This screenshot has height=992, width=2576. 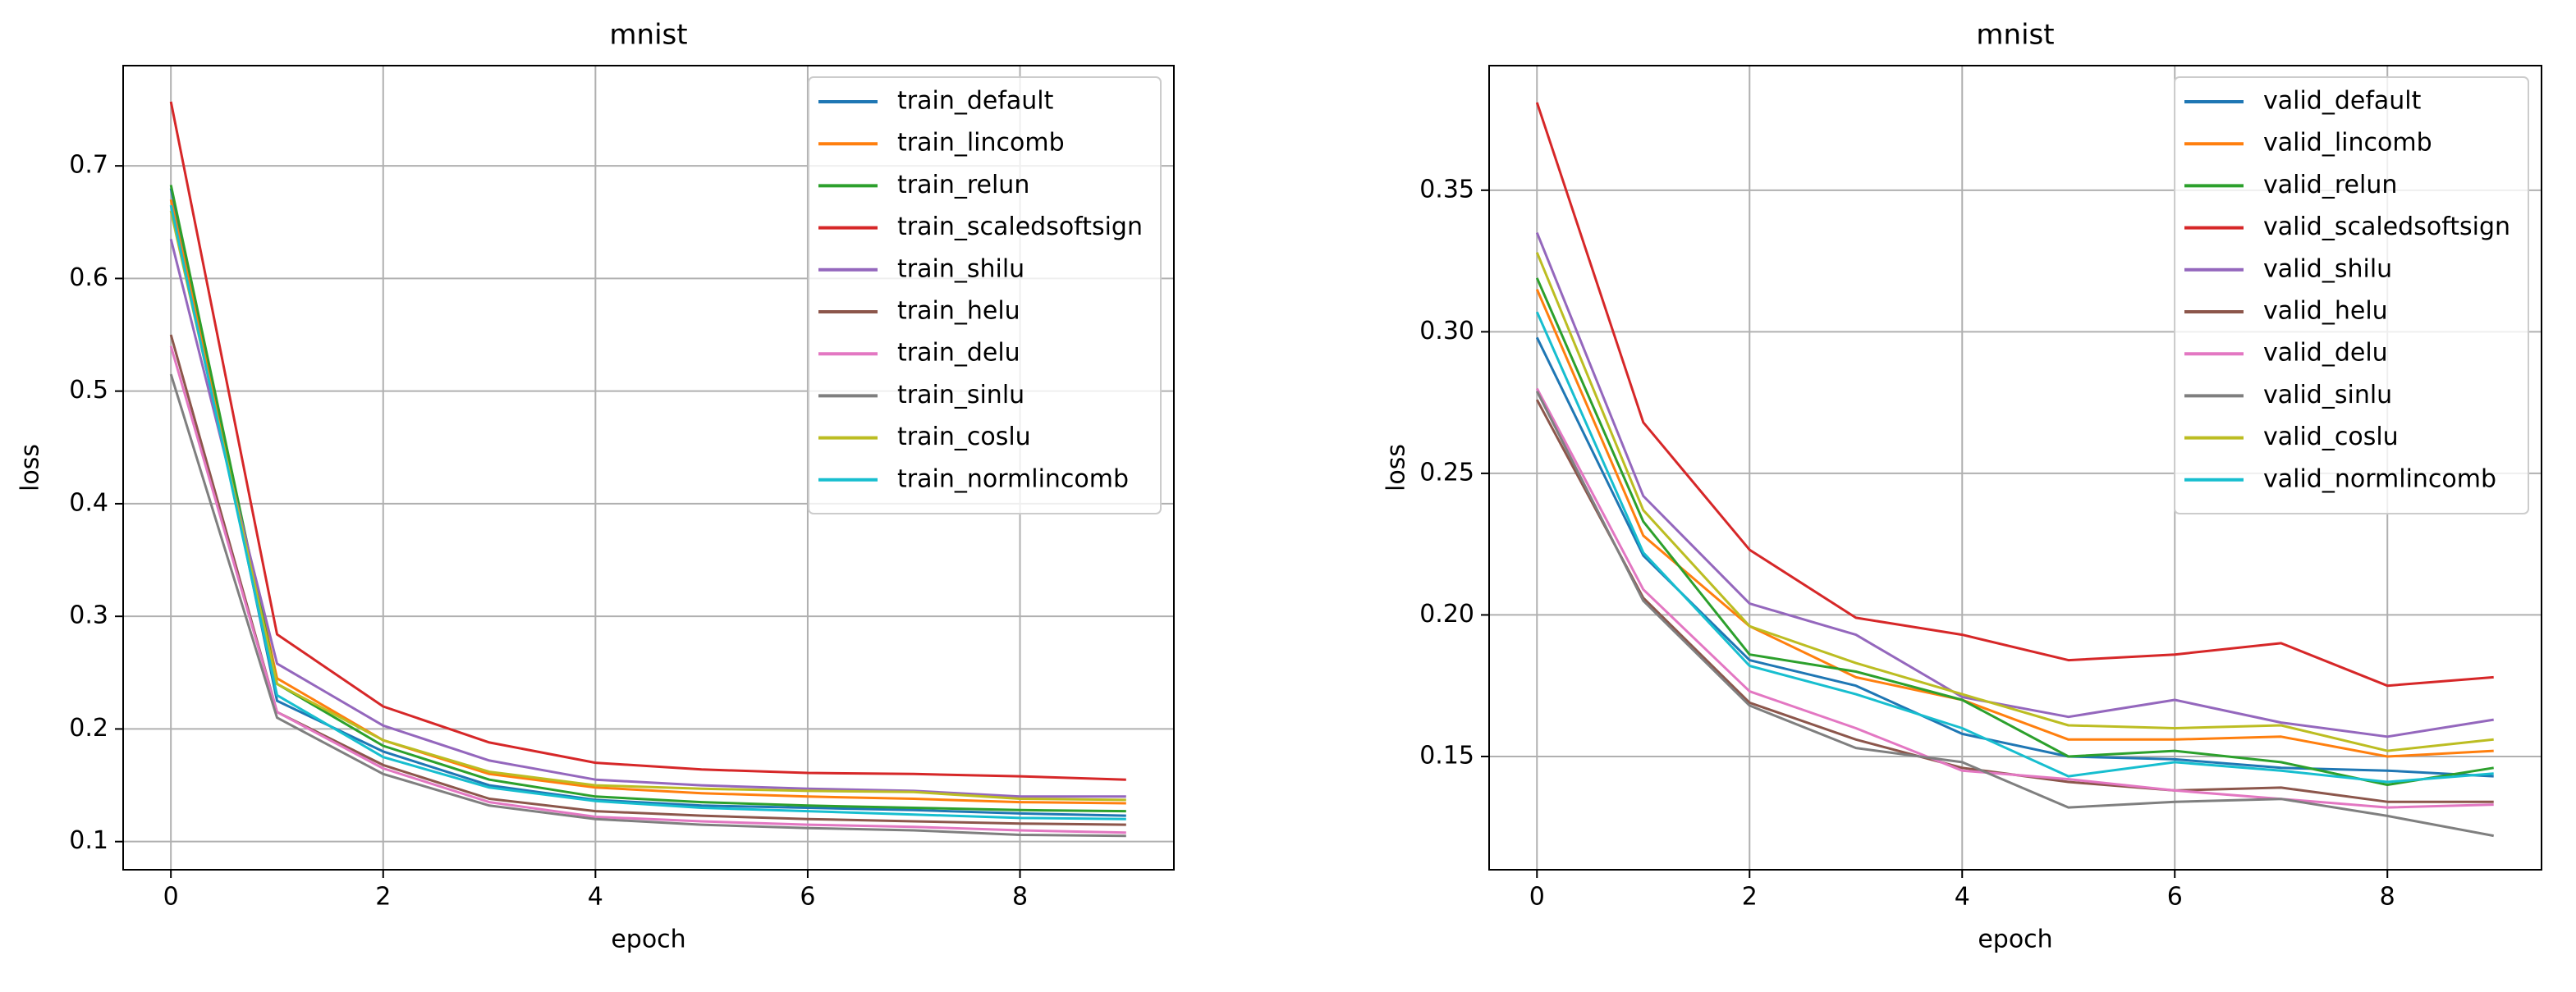 What do you see at coordinates (961, 268) in the screenshot?
I see `legend-label: train_shilu` at bounding box center [961, 268].